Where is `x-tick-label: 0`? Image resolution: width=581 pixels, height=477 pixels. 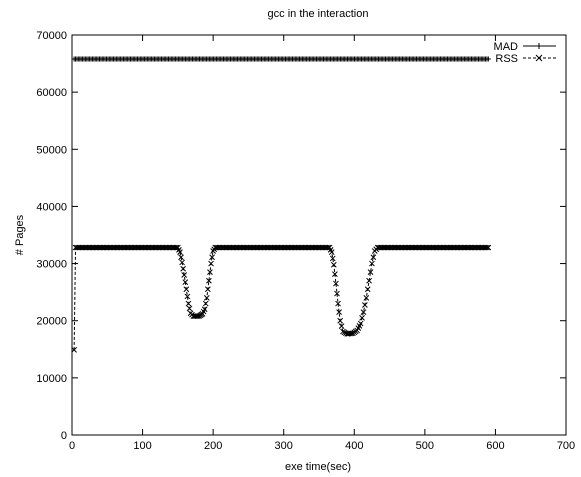
x-tick-label: 0 is located at coordinates (72, 446).